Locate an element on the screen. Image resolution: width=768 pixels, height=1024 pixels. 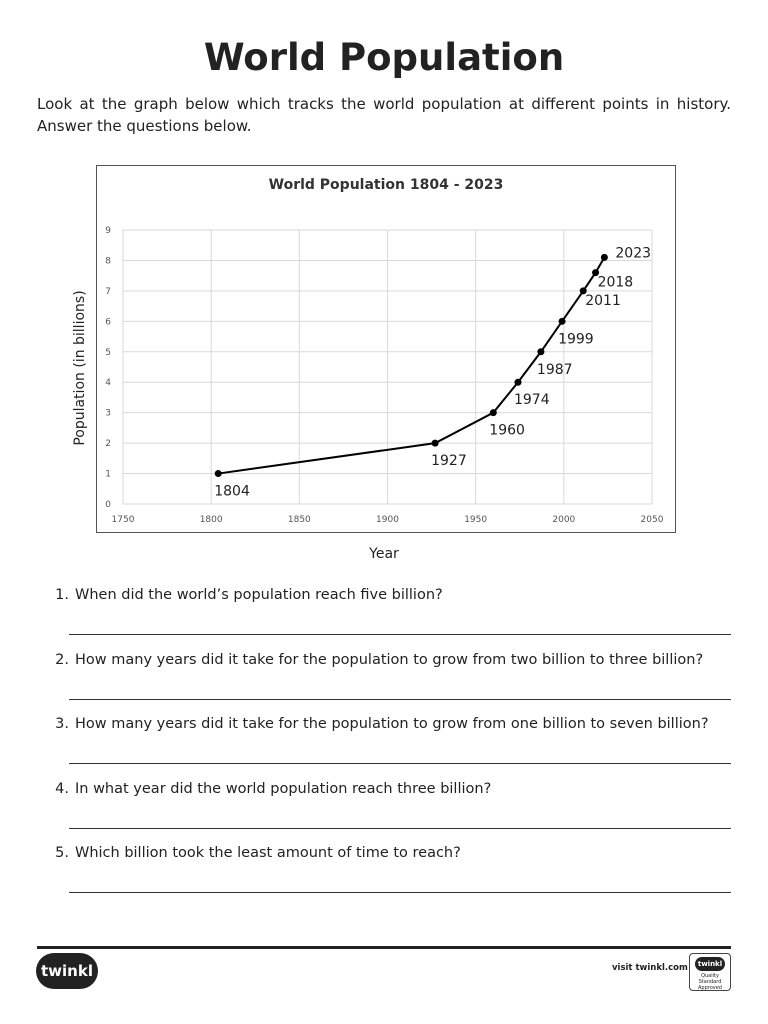
x-tick-label: 1850 is located at coordinates (299, 520).